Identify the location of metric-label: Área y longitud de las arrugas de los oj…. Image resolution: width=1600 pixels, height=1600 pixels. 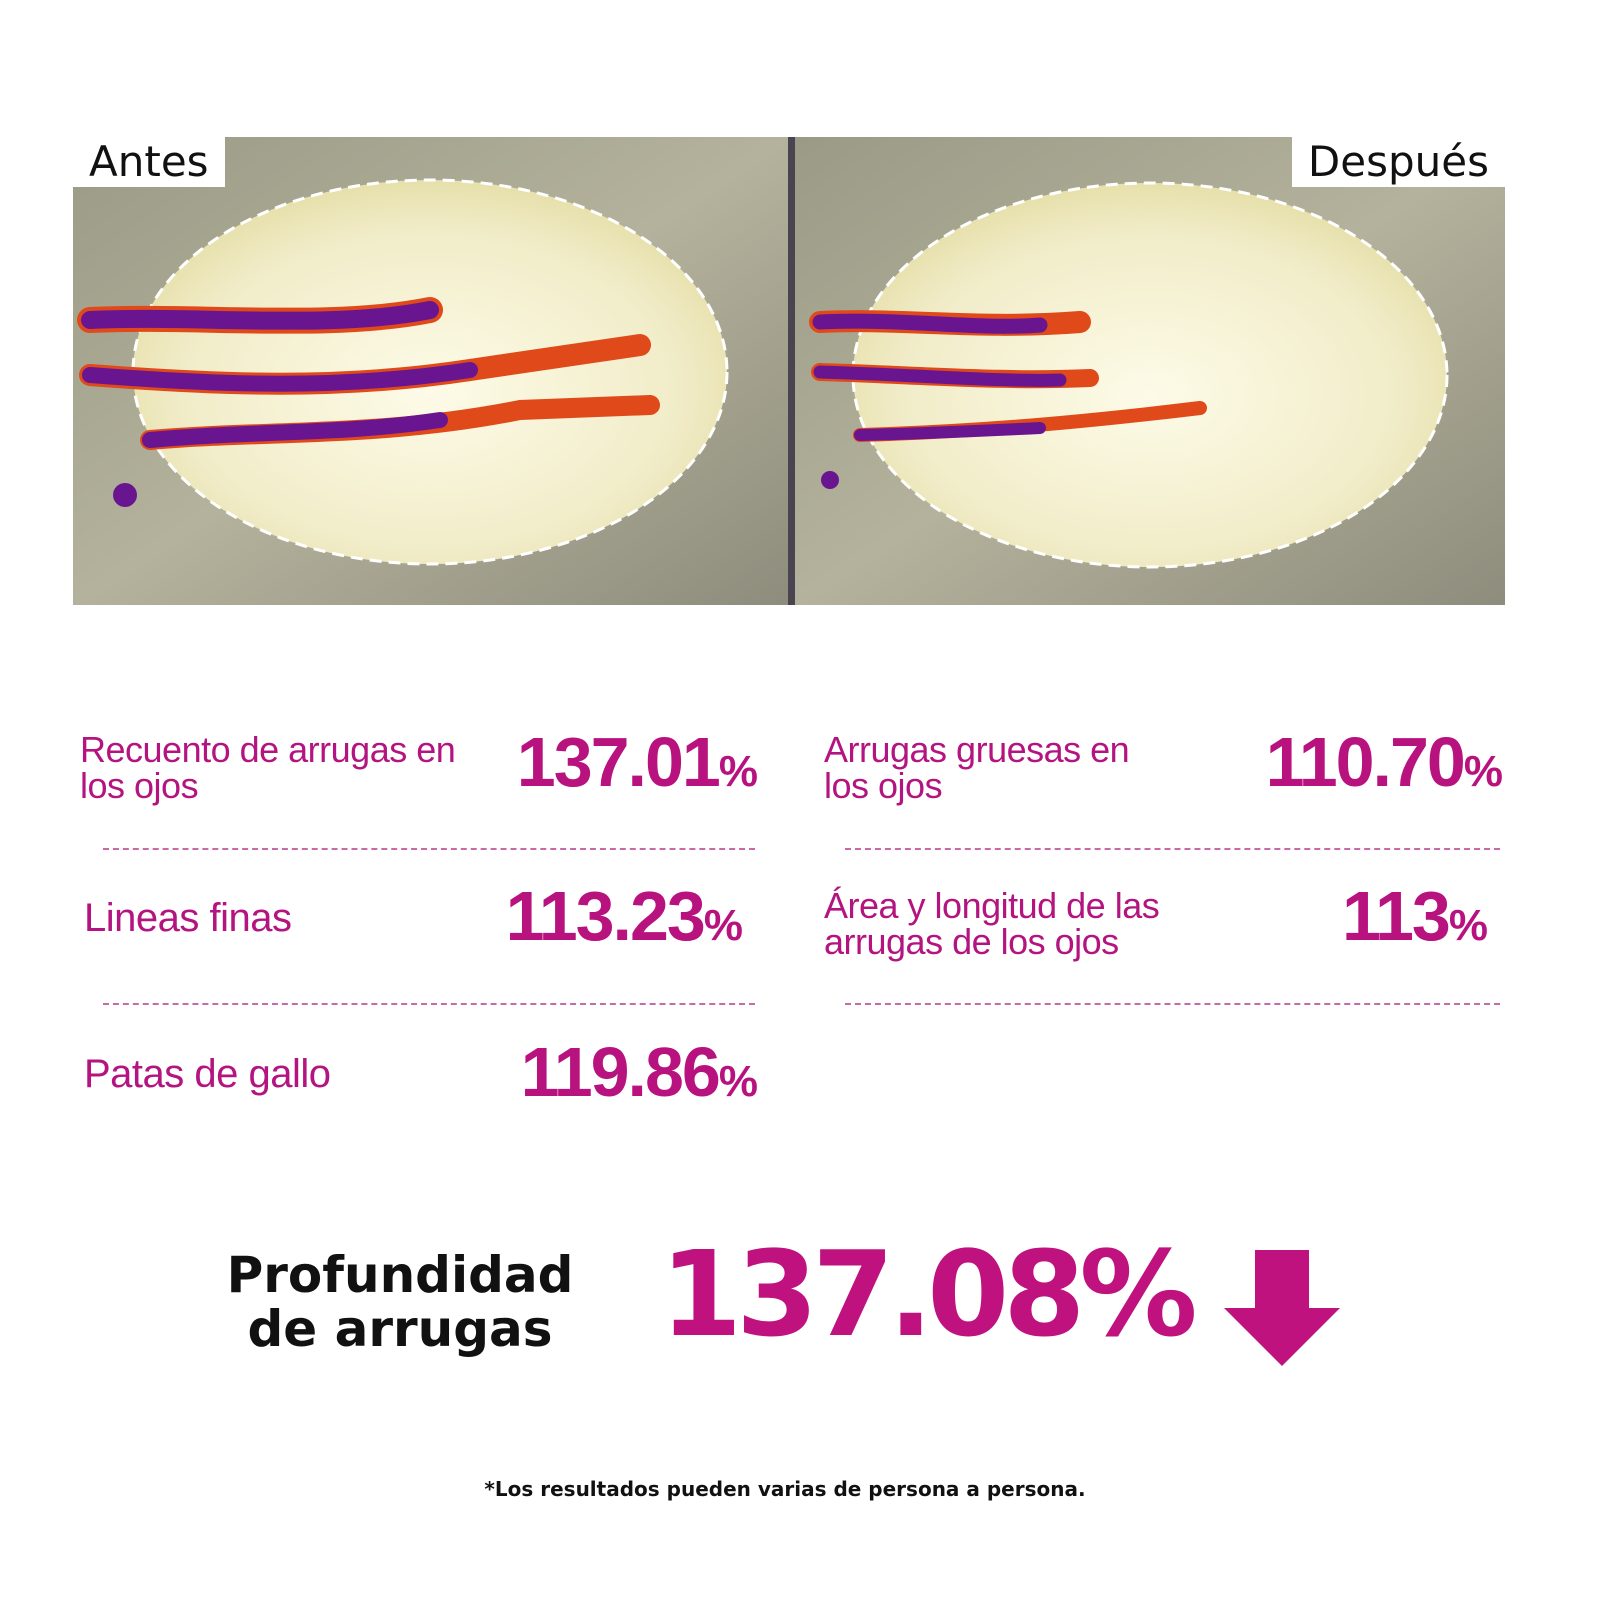
(992, 923).